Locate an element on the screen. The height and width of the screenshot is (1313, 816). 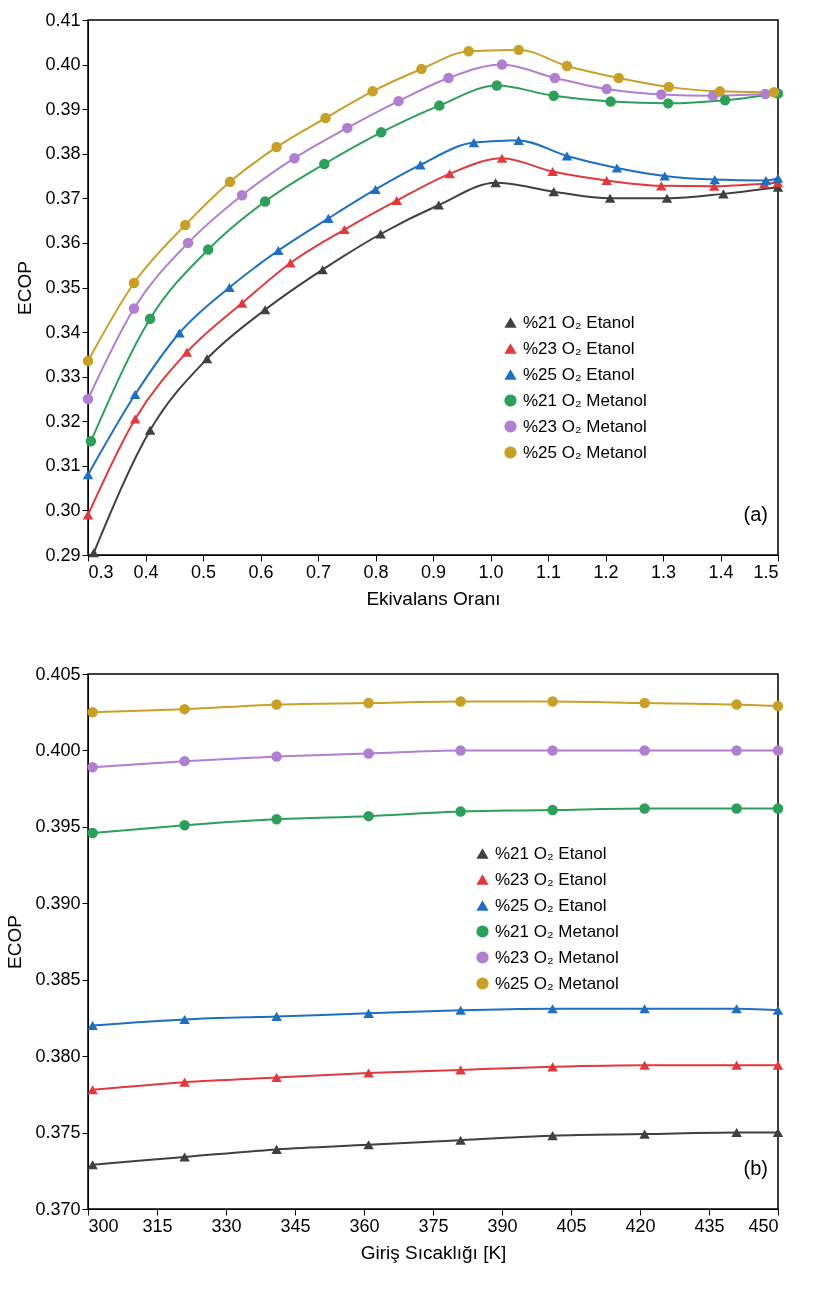
x-tick-label: 0.3 is located at coordinates (101, 571).